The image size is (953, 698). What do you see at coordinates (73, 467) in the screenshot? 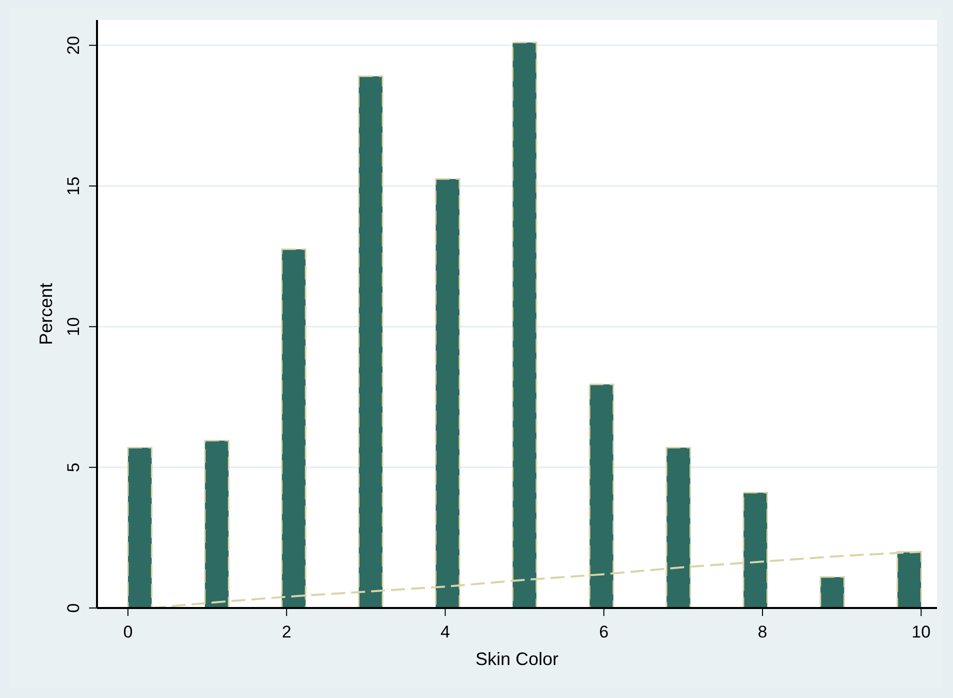
I see `y-tick-label: 5` at bounding box center [73, 467].